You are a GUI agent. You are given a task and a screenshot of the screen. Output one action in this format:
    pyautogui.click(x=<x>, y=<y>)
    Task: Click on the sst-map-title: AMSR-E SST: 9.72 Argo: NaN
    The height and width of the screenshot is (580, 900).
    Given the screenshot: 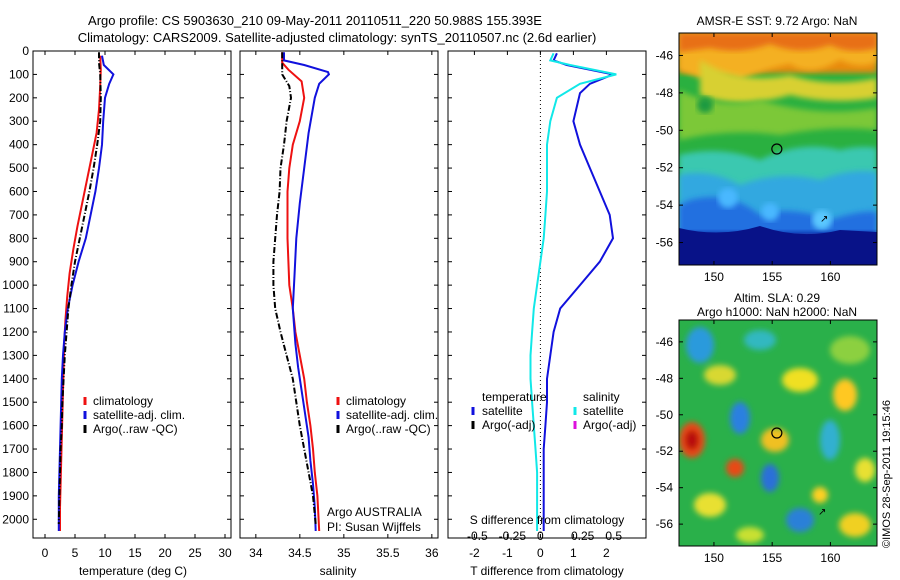 What is the action you would take?
    pyautogui.click(x=777, y=21)
    